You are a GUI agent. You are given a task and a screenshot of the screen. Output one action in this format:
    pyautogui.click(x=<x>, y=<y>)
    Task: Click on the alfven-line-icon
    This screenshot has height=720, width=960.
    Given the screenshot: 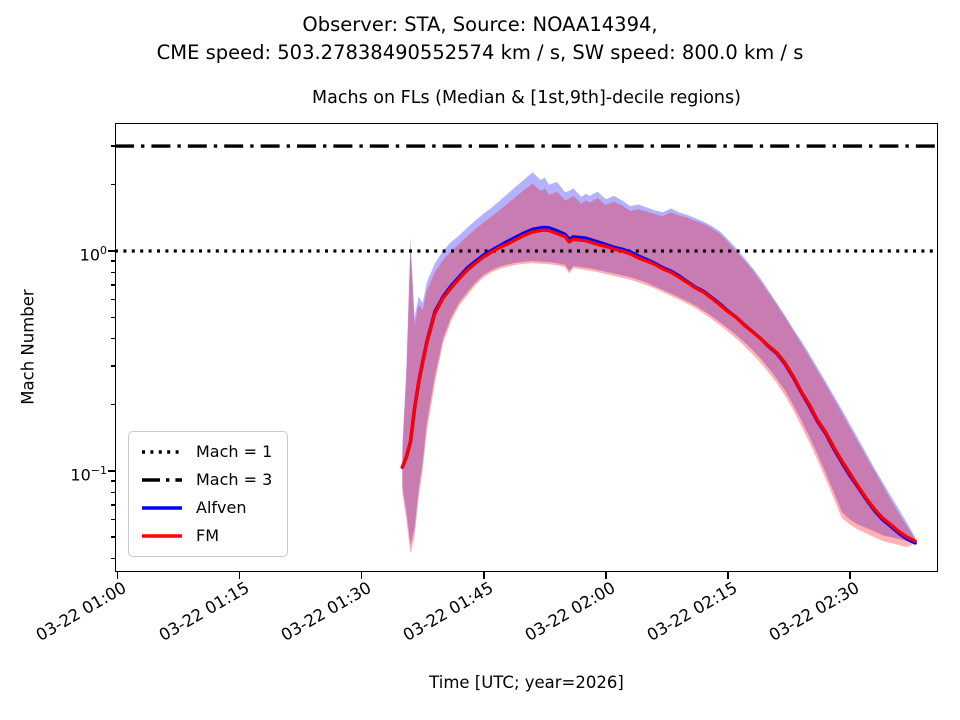 What is the action you would take?
    pyautogui.click(x=162, y=508)
    